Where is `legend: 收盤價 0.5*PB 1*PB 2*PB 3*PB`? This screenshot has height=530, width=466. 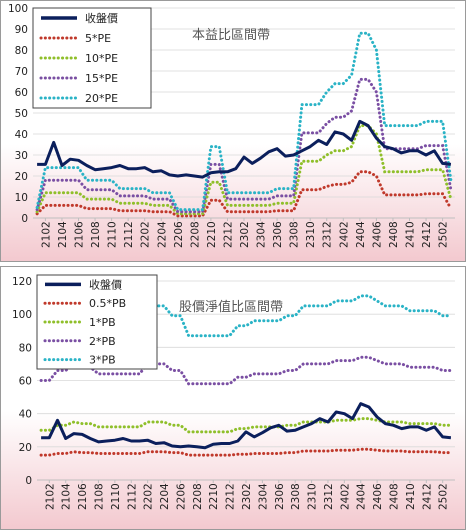 legend: 收盤價 0.5*PB 1*PB 2*PB 3*PB is located at coordinates (97, 322).